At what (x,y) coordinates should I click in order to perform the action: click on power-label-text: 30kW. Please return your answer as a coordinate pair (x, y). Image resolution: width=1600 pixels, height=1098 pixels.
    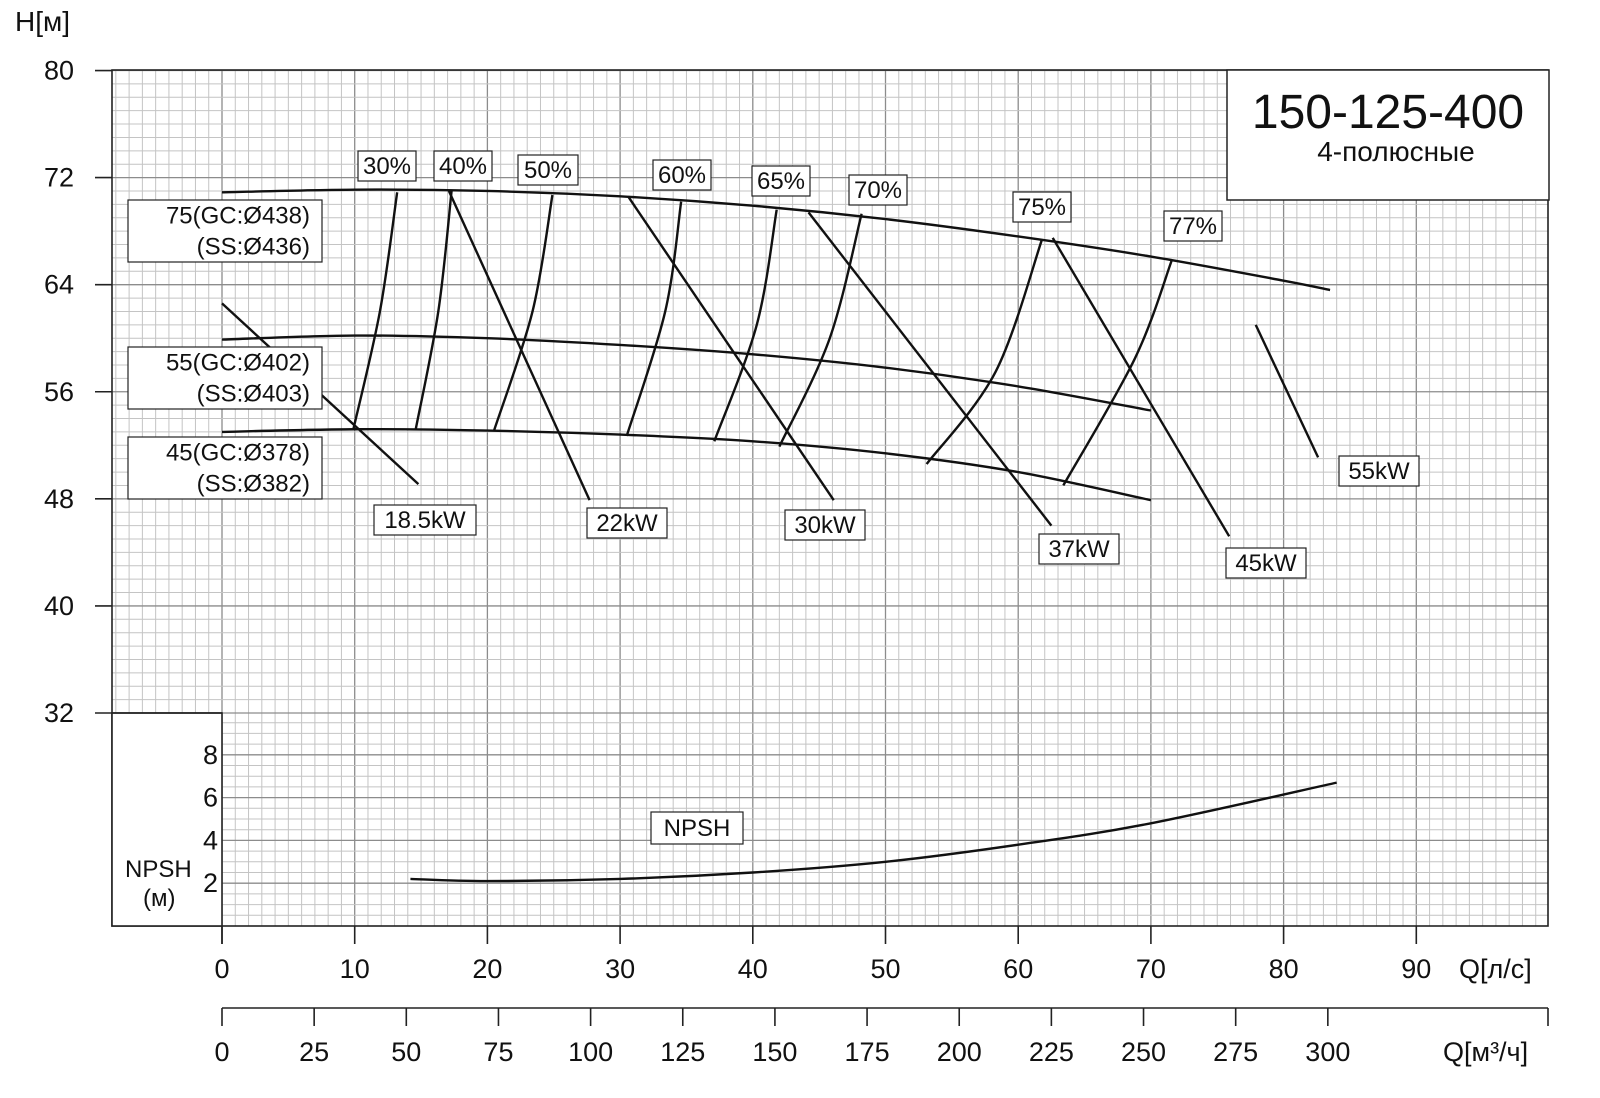
    Looking at the image, I should click on (825, 525).